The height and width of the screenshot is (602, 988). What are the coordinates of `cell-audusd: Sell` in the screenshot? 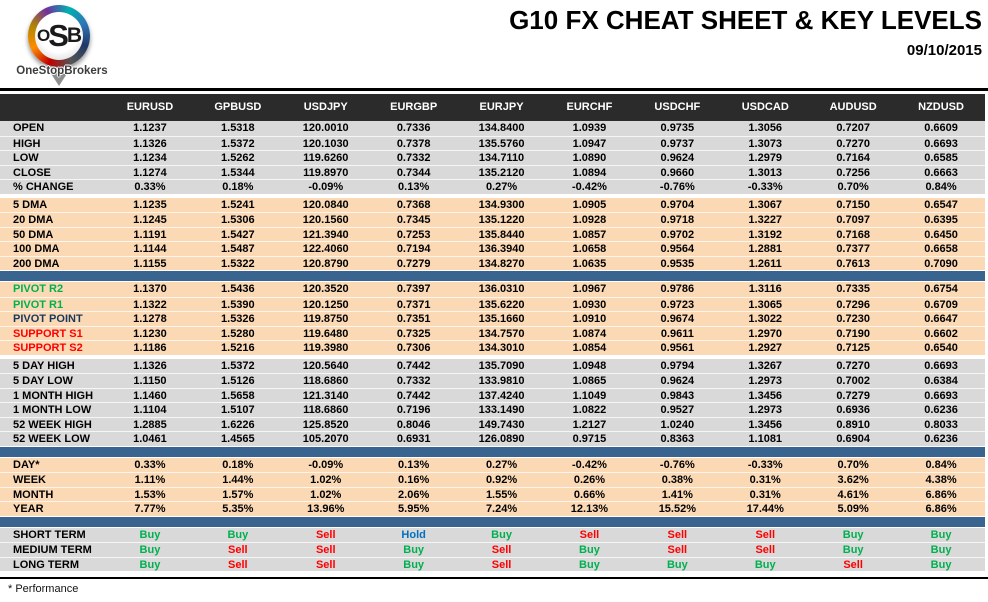 It's located at (853, 564).